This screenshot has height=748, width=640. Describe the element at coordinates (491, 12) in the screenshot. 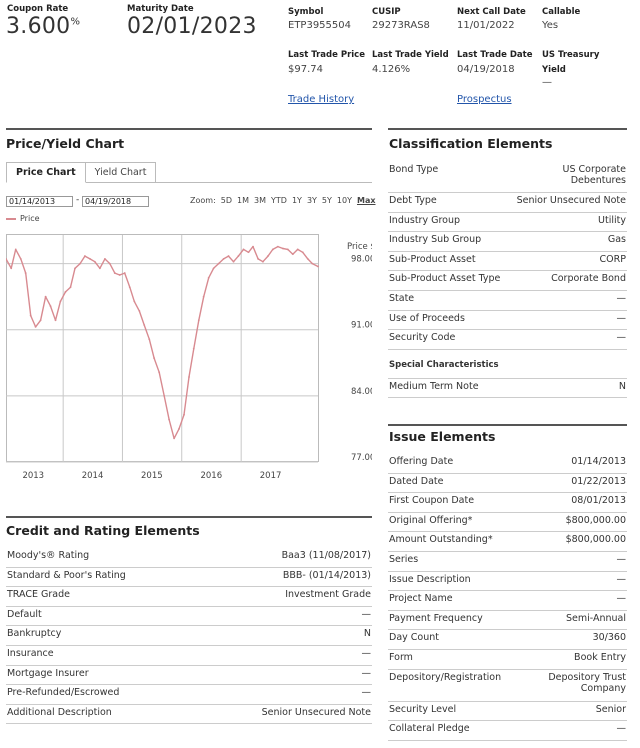

I see `next-call-date-label: Next Call Date` at that location.